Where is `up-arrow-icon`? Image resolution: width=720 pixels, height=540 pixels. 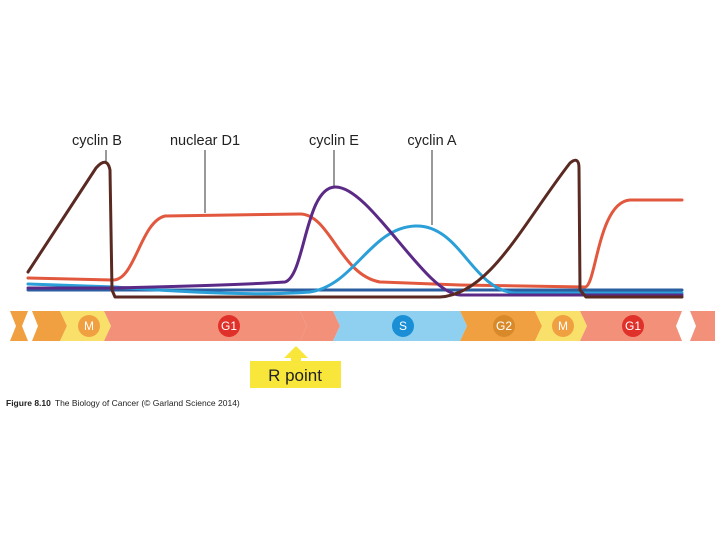
up-arrow-icon is located at coordinates (296, 354).